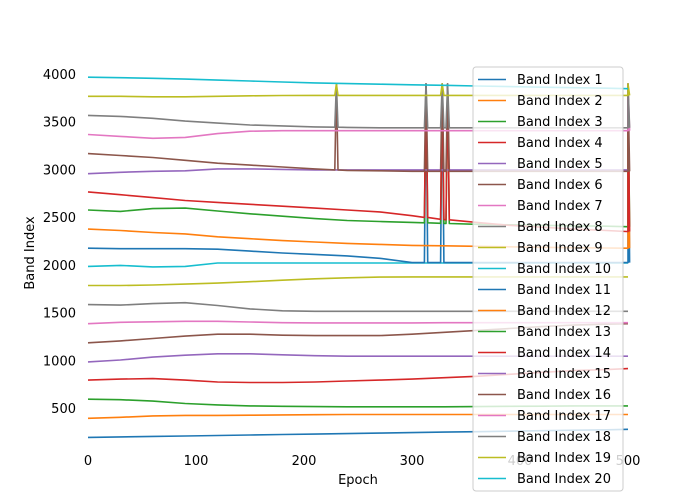 The width and height of the screenshot is (700, 500). Describe the element at coordinates (564, 353) in the screenshot. I see `legend-label: Band Index 14` at that location.